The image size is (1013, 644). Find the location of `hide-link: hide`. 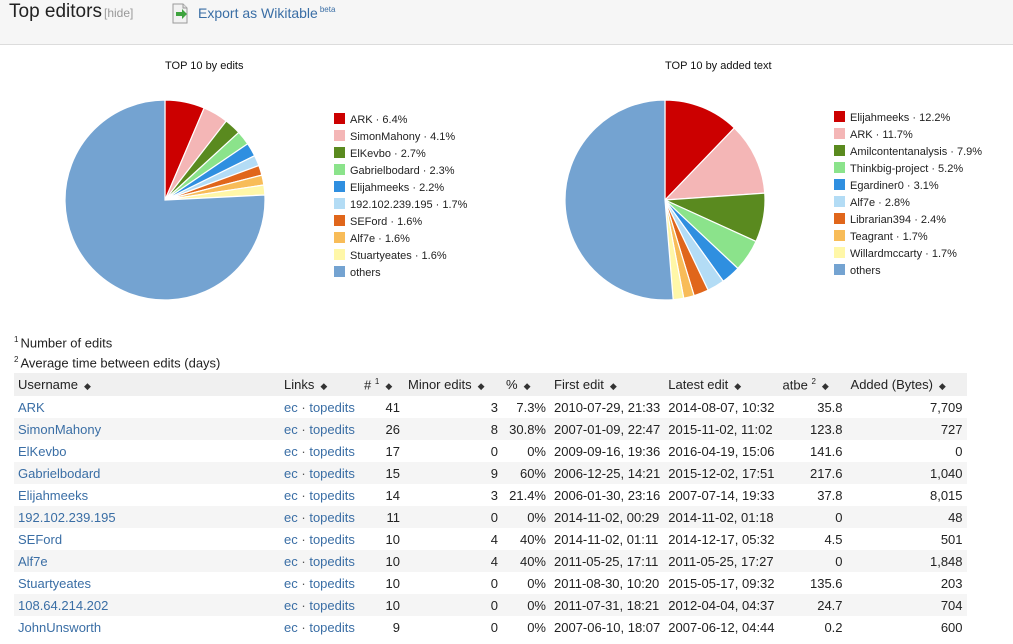

hide-link: hide is located at coordinates (119, 13).